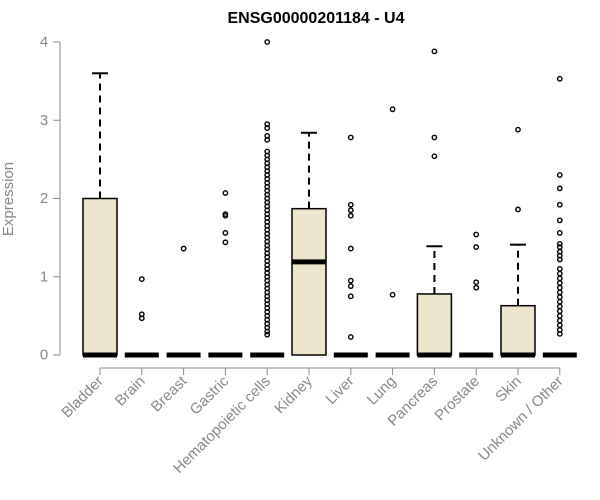 This screenshot has height=500, width=600. What do you see at coordinates (8, 199) in the screenshot?
I see `y-axis-label: Expression` at bounding box center [8, 199].